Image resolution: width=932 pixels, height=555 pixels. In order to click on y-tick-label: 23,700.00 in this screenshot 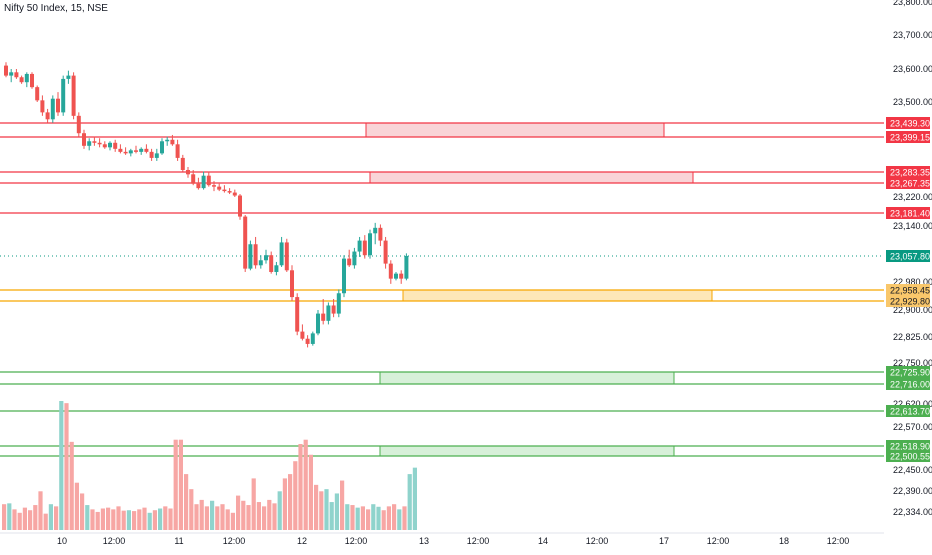, I will do `click(912, 35)`.